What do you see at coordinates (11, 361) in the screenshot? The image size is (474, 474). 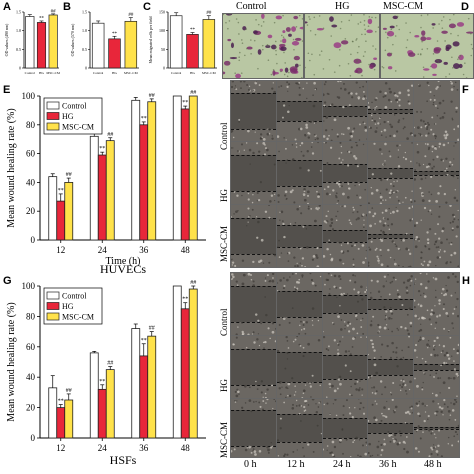 I see `y-axis-title: Mean wound healing rate (%)` at bounding box center [11, 361].